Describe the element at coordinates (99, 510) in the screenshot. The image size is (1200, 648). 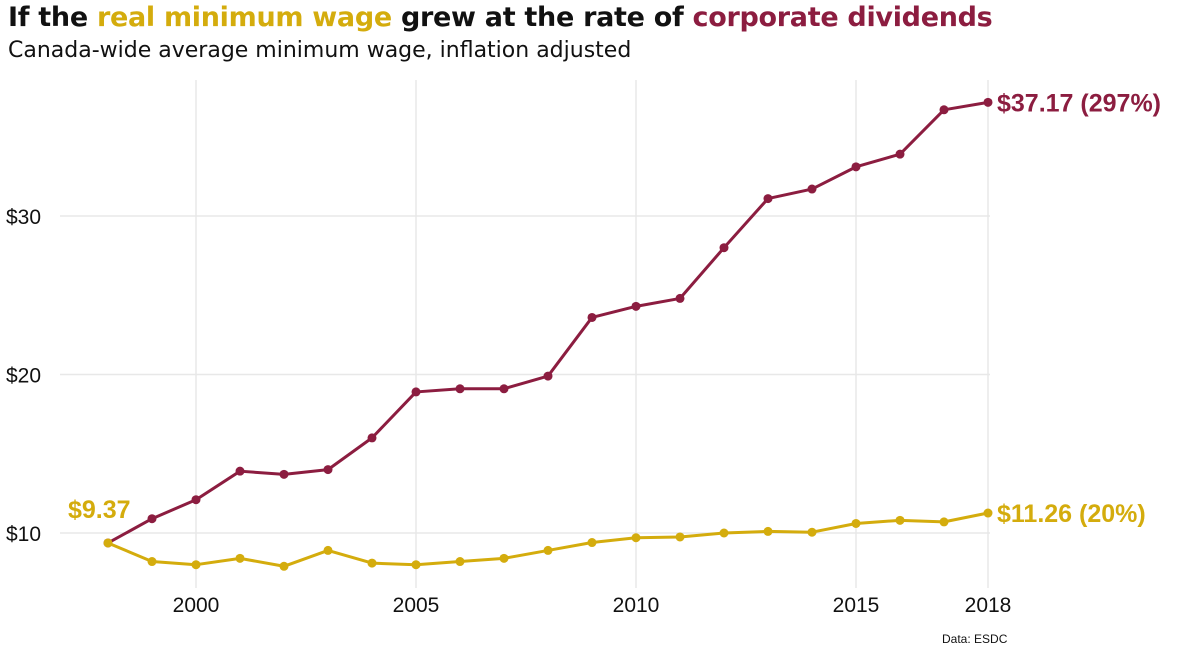
I see `start-label: $9.37` at that location.